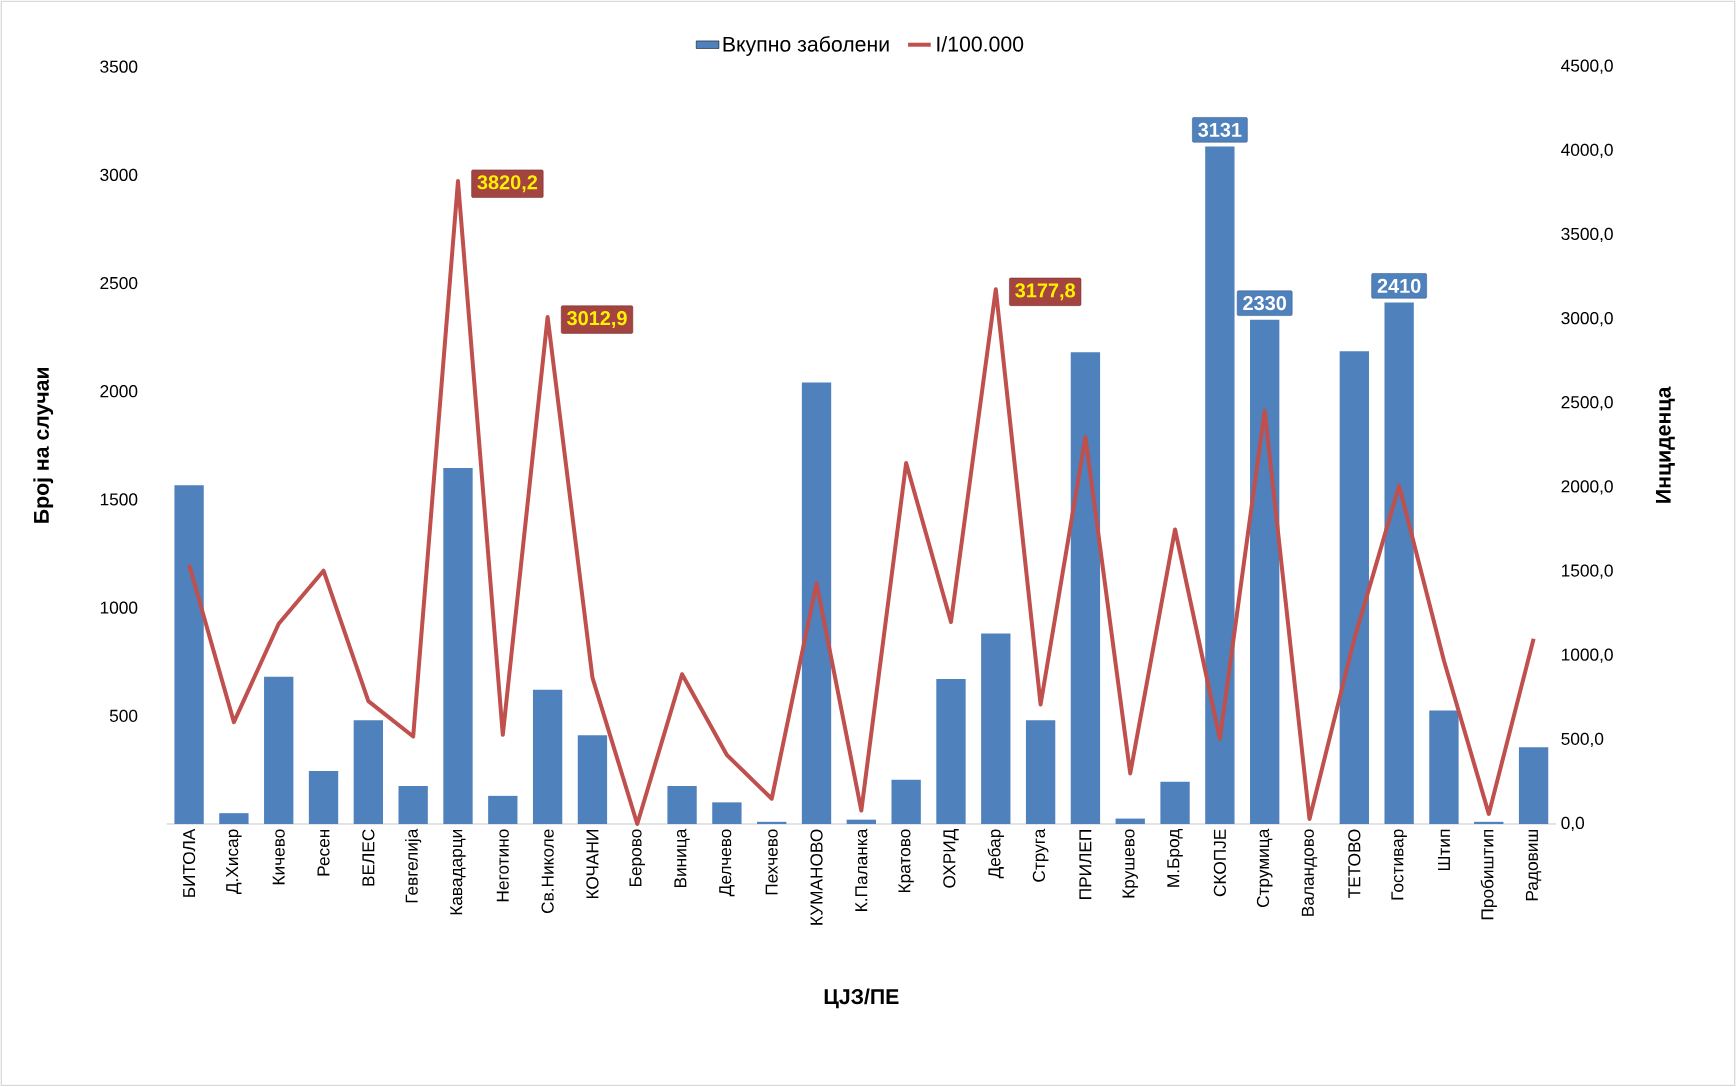 This screenshot has width=1736, height=1087. I want to click on x-tick-label: Св.Николе, so click(547, 871).